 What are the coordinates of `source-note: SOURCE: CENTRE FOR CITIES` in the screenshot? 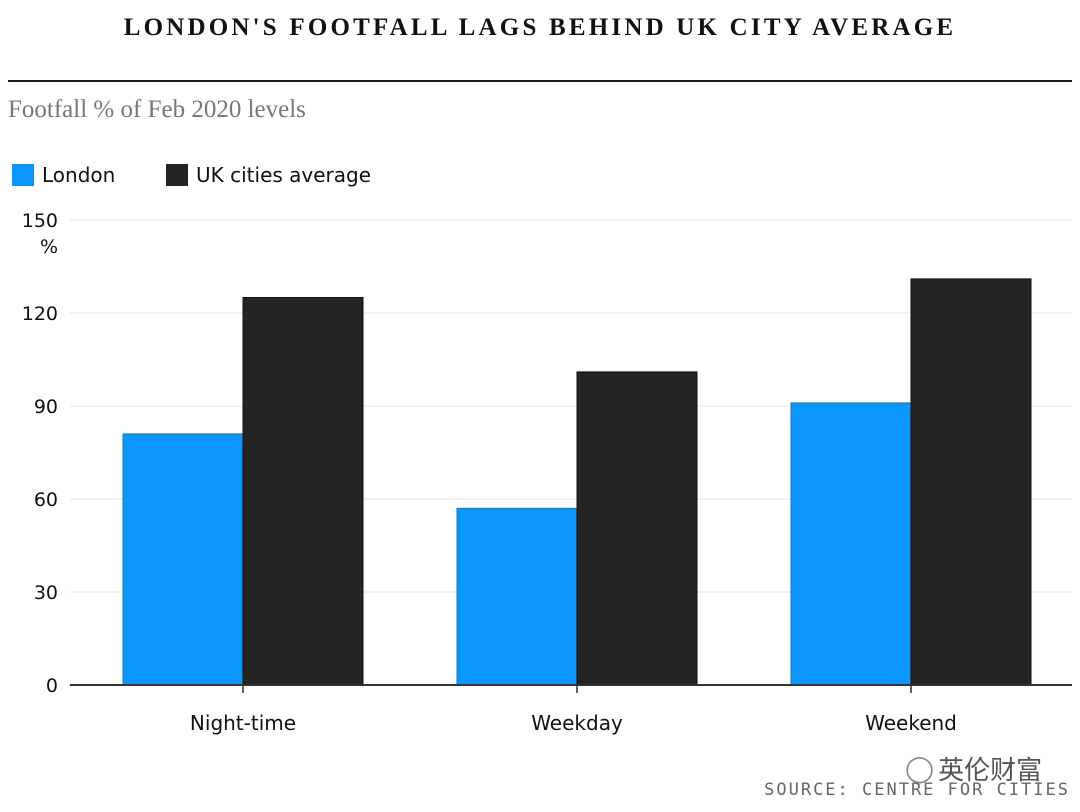 It's located at (917, 790).